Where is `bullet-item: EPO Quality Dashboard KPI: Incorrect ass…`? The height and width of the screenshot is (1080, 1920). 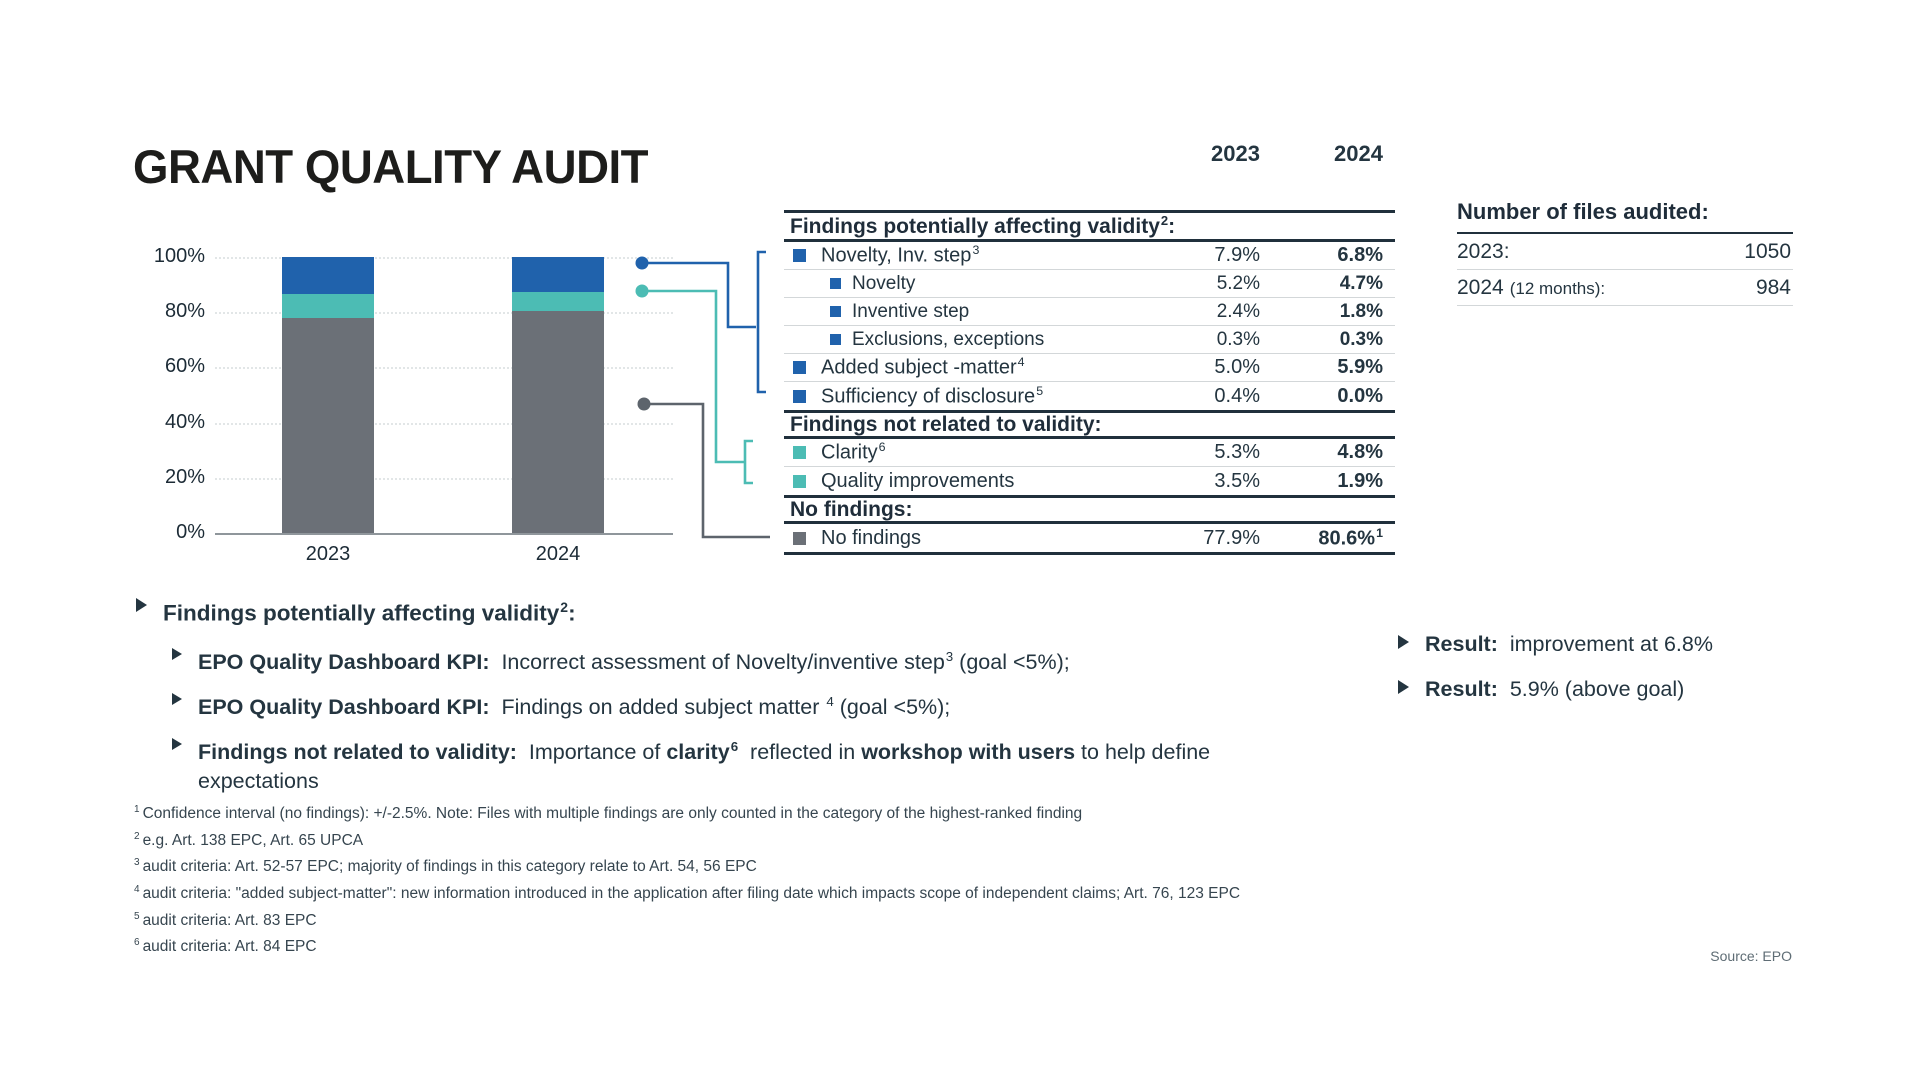 bullet-item: EPO Quality Dashboard KPI: Incorrect ass… is located at coordinates (749, 659).